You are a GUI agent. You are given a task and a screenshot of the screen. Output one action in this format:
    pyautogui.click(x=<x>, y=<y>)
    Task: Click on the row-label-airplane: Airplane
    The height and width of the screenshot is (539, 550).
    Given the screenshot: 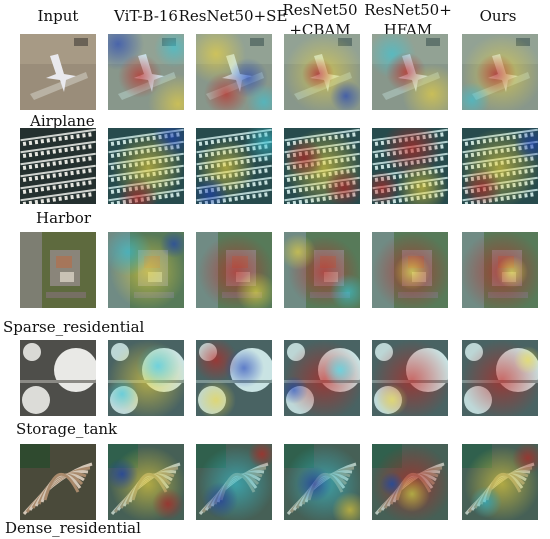 What is the action you would take?
    pyautogui.click(x=62, y=121)
    